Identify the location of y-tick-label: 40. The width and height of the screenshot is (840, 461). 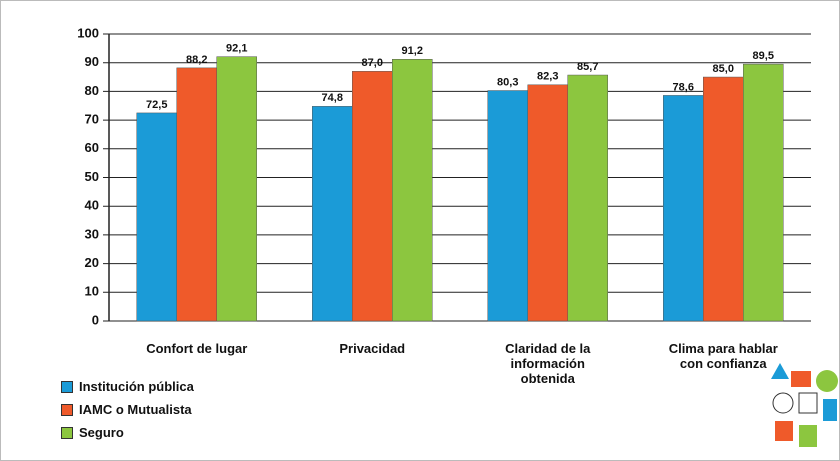
(92, 205).